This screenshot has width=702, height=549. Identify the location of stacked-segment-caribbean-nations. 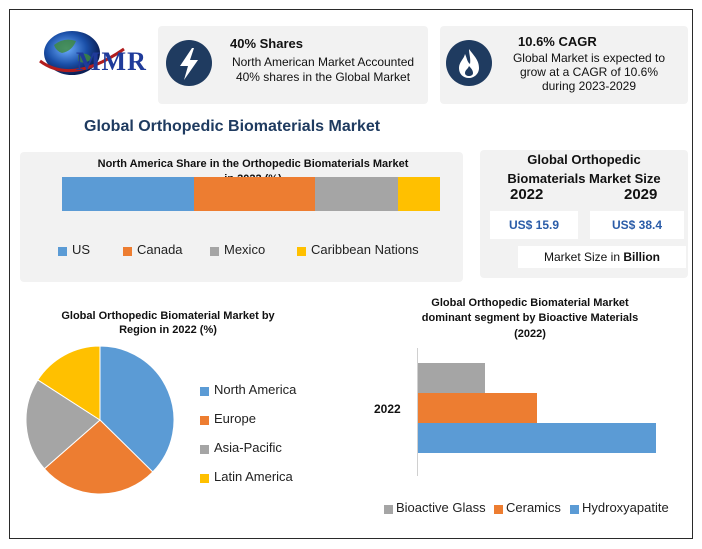
(419, 194).